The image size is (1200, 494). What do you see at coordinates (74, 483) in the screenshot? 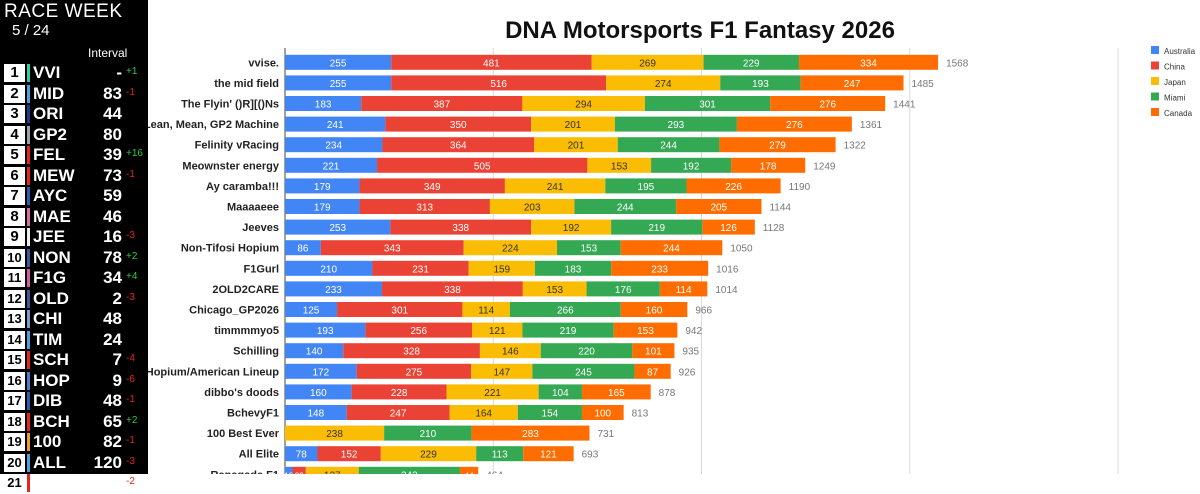
I see `standings-row: 21 REN 267 -2` at bounding box center [74, 483].